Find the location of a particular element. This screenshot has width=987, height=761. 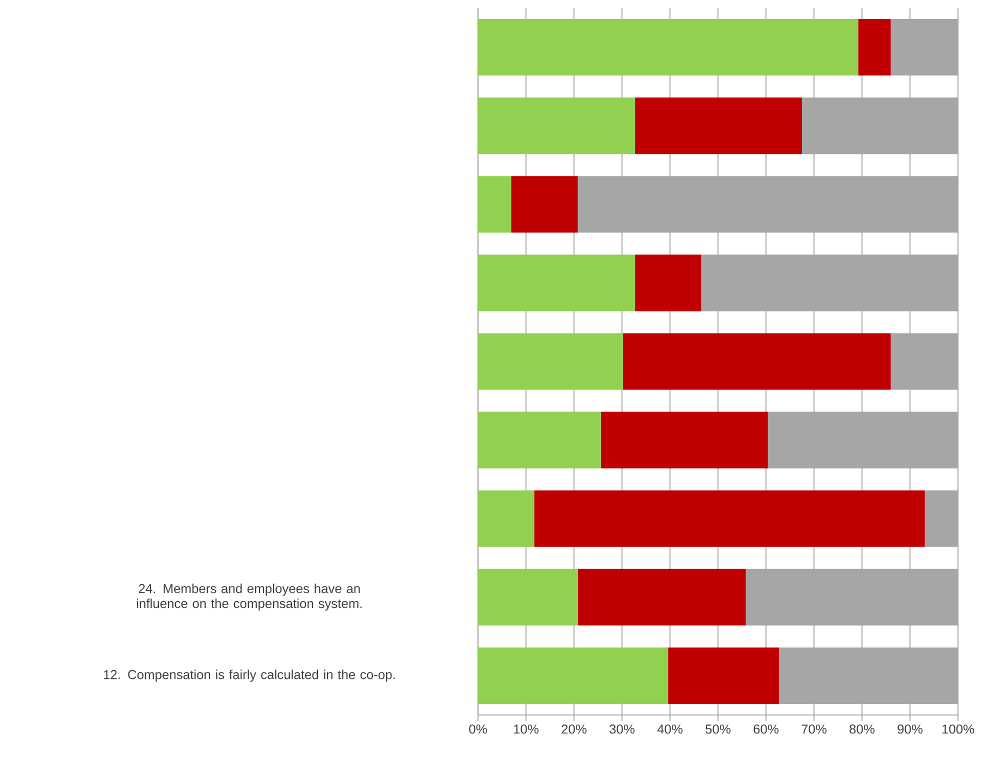

x-tick-label: 90% is located at coordinates (910, 729).